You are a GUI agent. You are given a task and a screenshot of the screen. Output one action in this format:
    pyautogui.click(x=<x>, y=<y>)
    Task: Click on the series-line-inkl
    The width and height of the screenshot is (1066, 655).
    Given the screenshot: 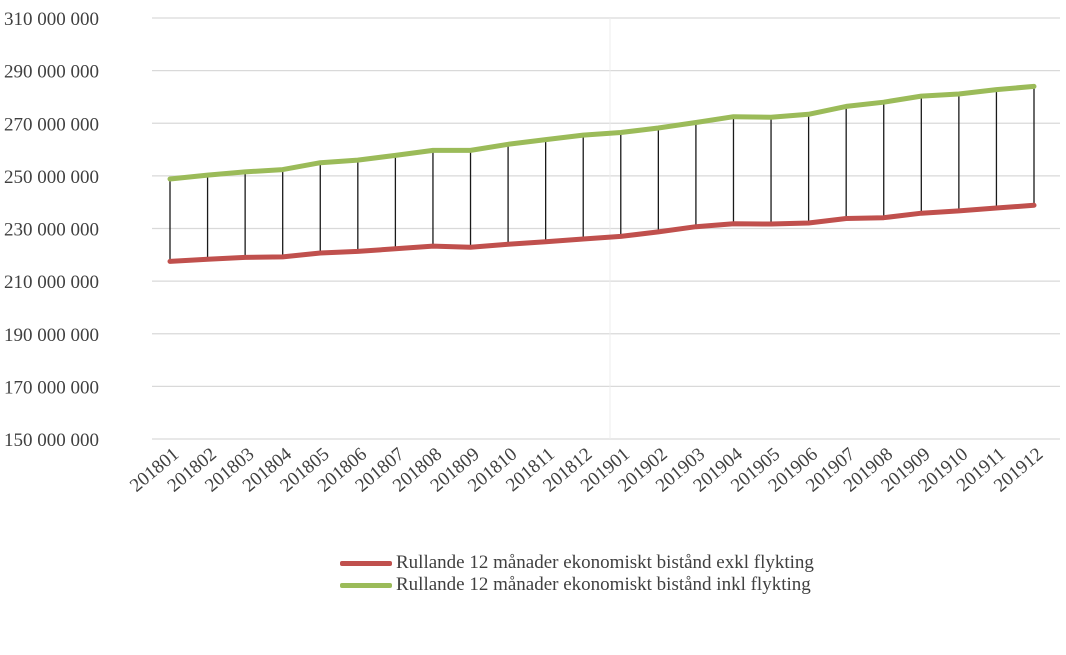 What is the action you would take?
    pyautogui.click(x=602, y=132)
    